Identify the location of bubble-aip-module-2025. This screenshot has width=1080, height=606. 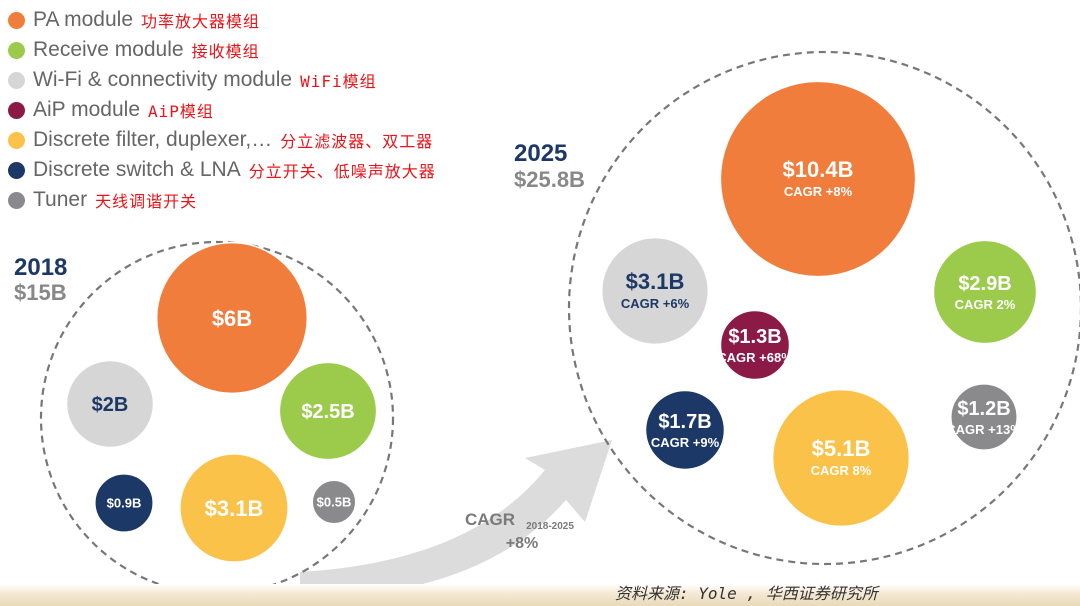
(755, 345).